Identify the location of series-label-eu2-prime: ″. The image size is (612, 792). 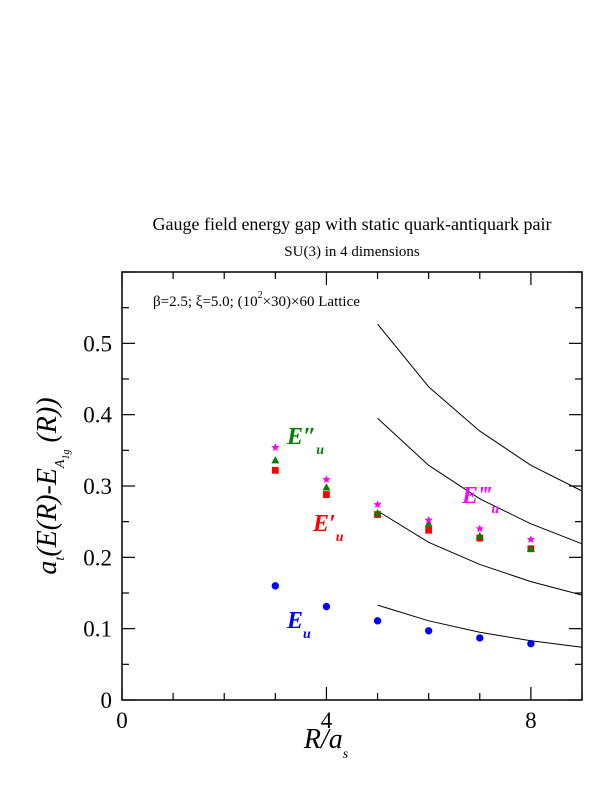
(309, 437).